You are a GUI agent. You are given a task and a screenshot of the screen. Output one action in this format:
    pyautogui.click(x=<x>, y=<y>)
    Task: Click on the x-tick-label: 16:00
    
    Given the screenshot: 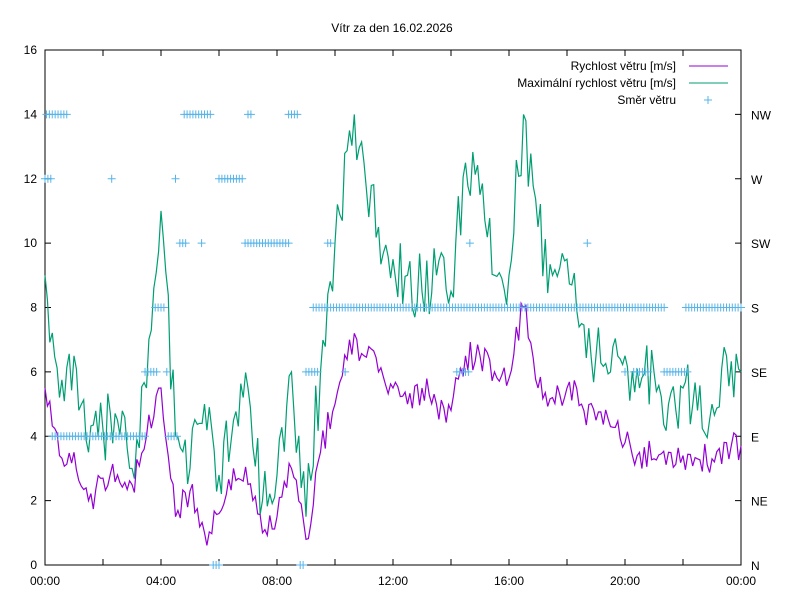 What is the action you would take?
    pyautogui.click(x=509, y=581)
    